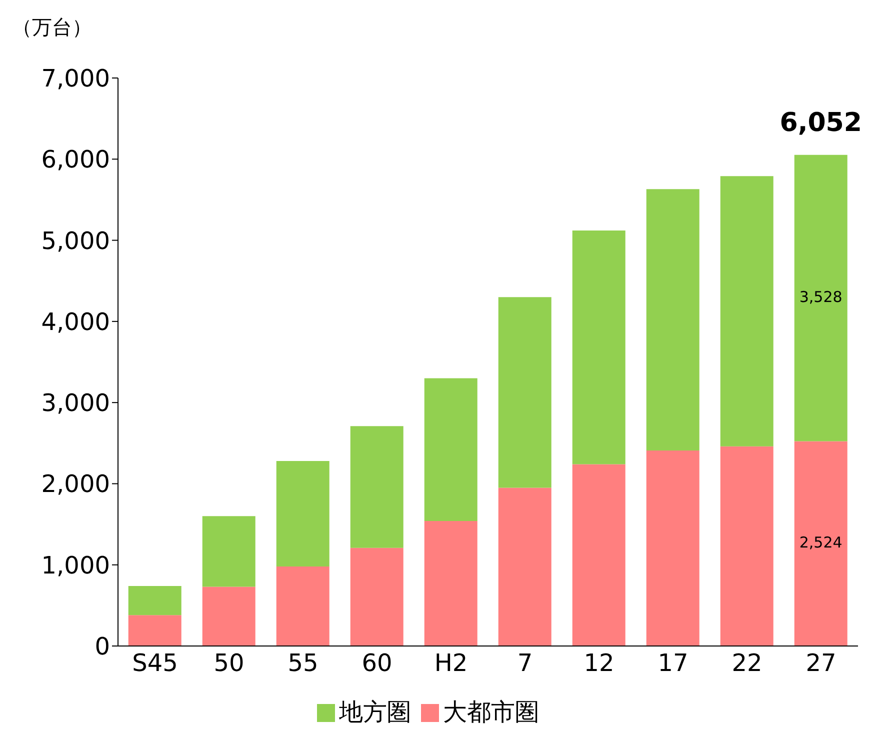  Describe the element at coordinates (75, 484) in the screenshot. I see `y-tick-label: 2,000` at that location.